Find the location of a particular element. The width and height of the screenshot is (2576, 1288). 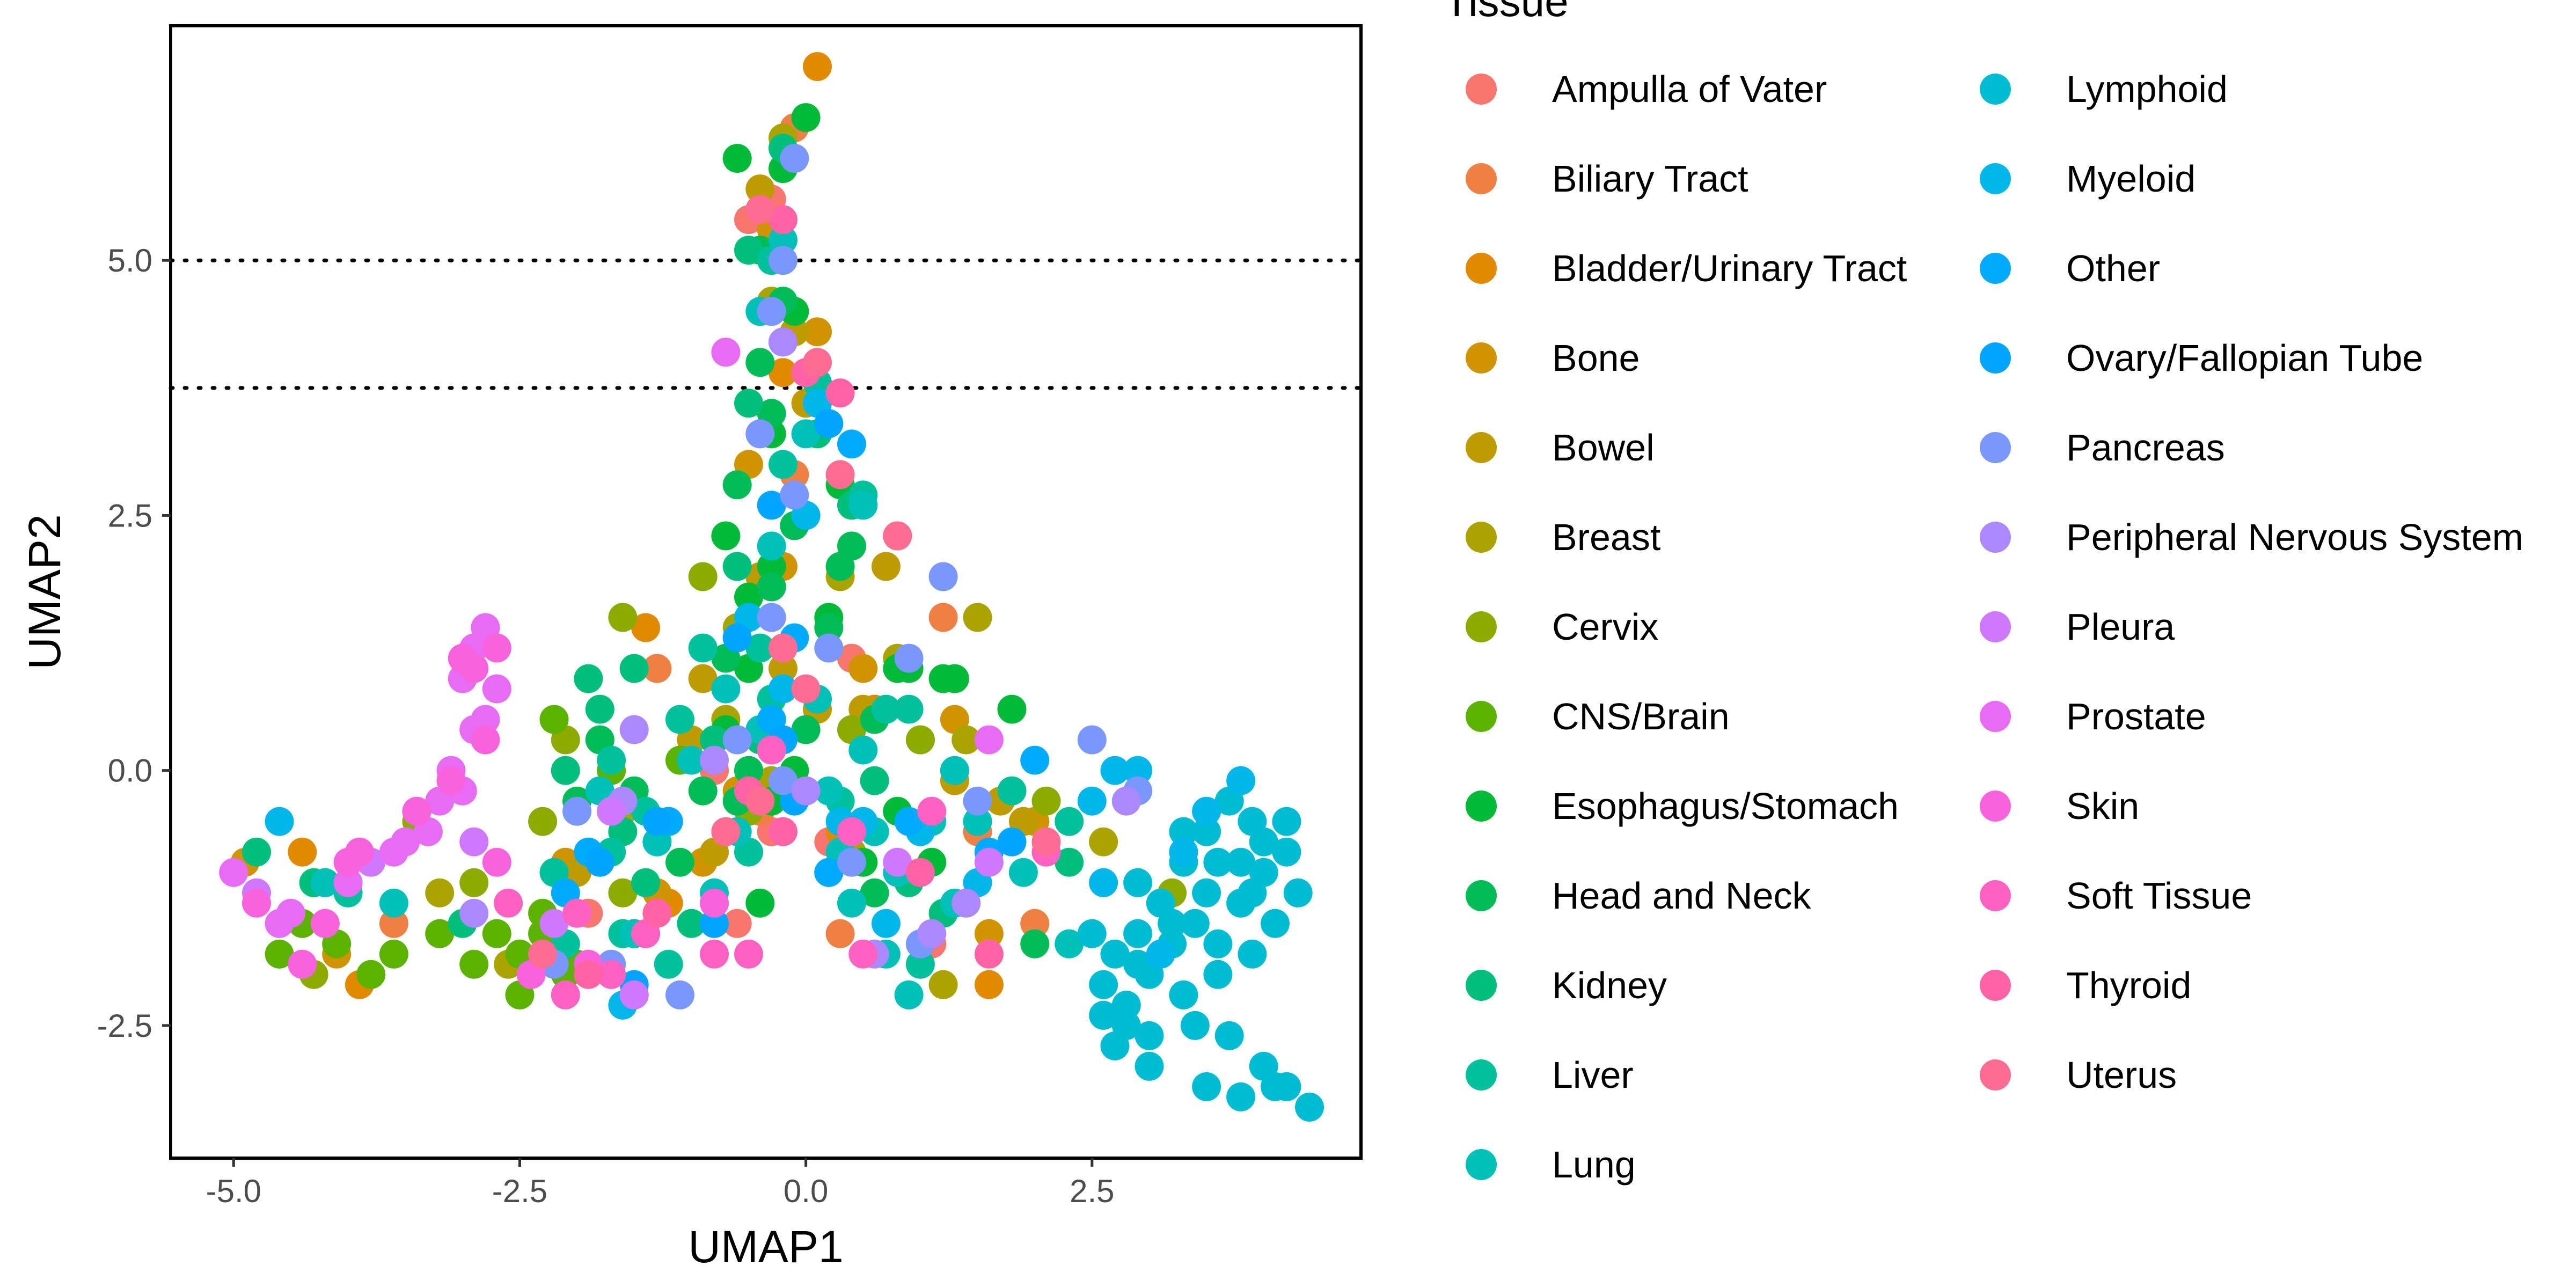

x-tick-label: 0.0 is located at coordinates (806, 1191).